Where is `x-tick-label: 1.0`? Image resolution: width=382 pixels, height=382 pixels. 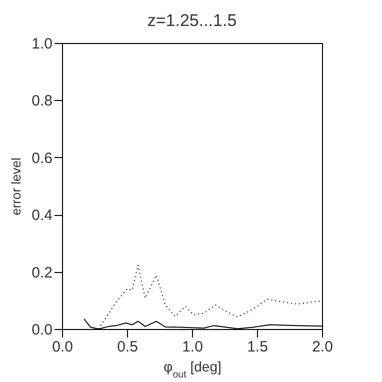 x-tick-label: 1.0 is located at coordinates (192, 347).